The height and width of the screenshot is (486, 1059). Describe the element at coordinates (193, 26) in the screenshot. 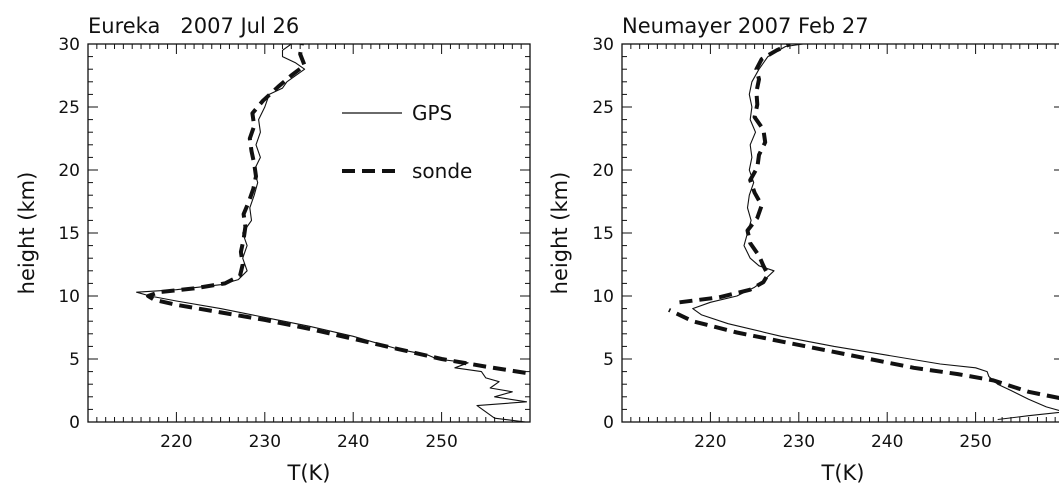

I see `chart-title: Eureka 2007 Jul 26` at that location.